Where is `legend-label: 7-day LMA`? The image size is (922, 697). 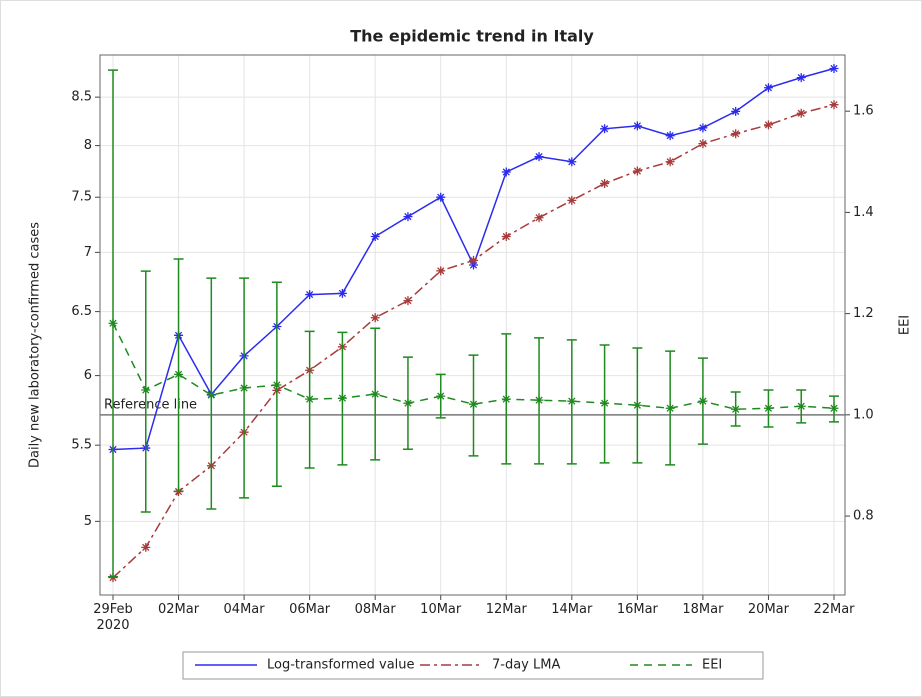 legend-label: 7-day LMA is located at coordinates (526, 665).